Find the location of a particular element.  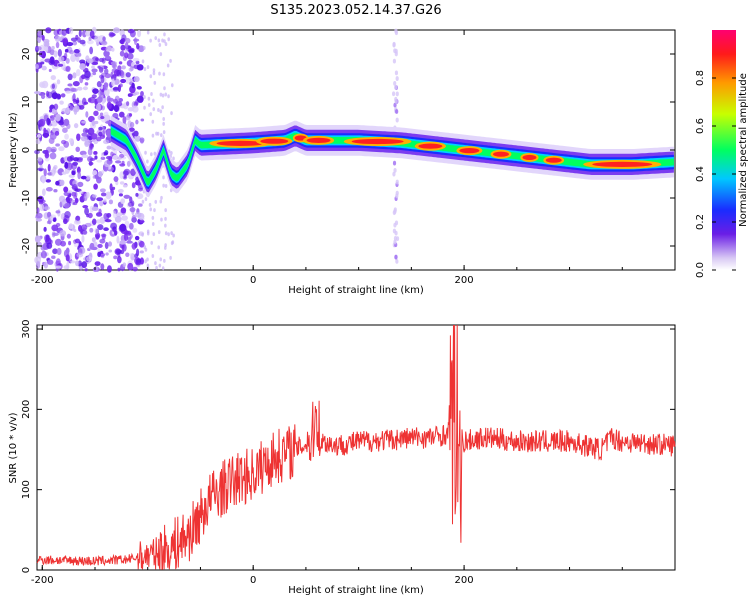

spectrogram-y-label: Frequency (Hz) is located at coordinates (13, 150).